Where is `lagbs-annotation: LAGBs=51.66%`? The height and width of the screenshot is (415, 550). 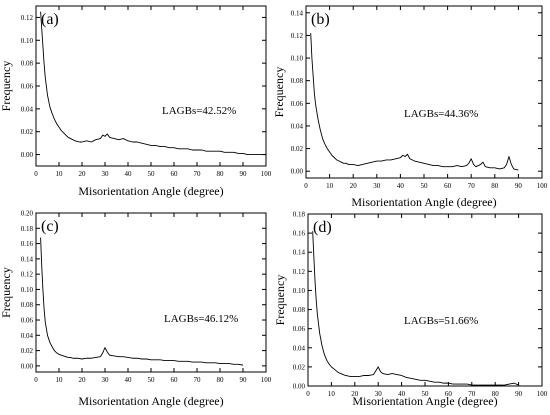 lagbs-annotation: LAGBs=51.66% is located at coordinates (441, 321).